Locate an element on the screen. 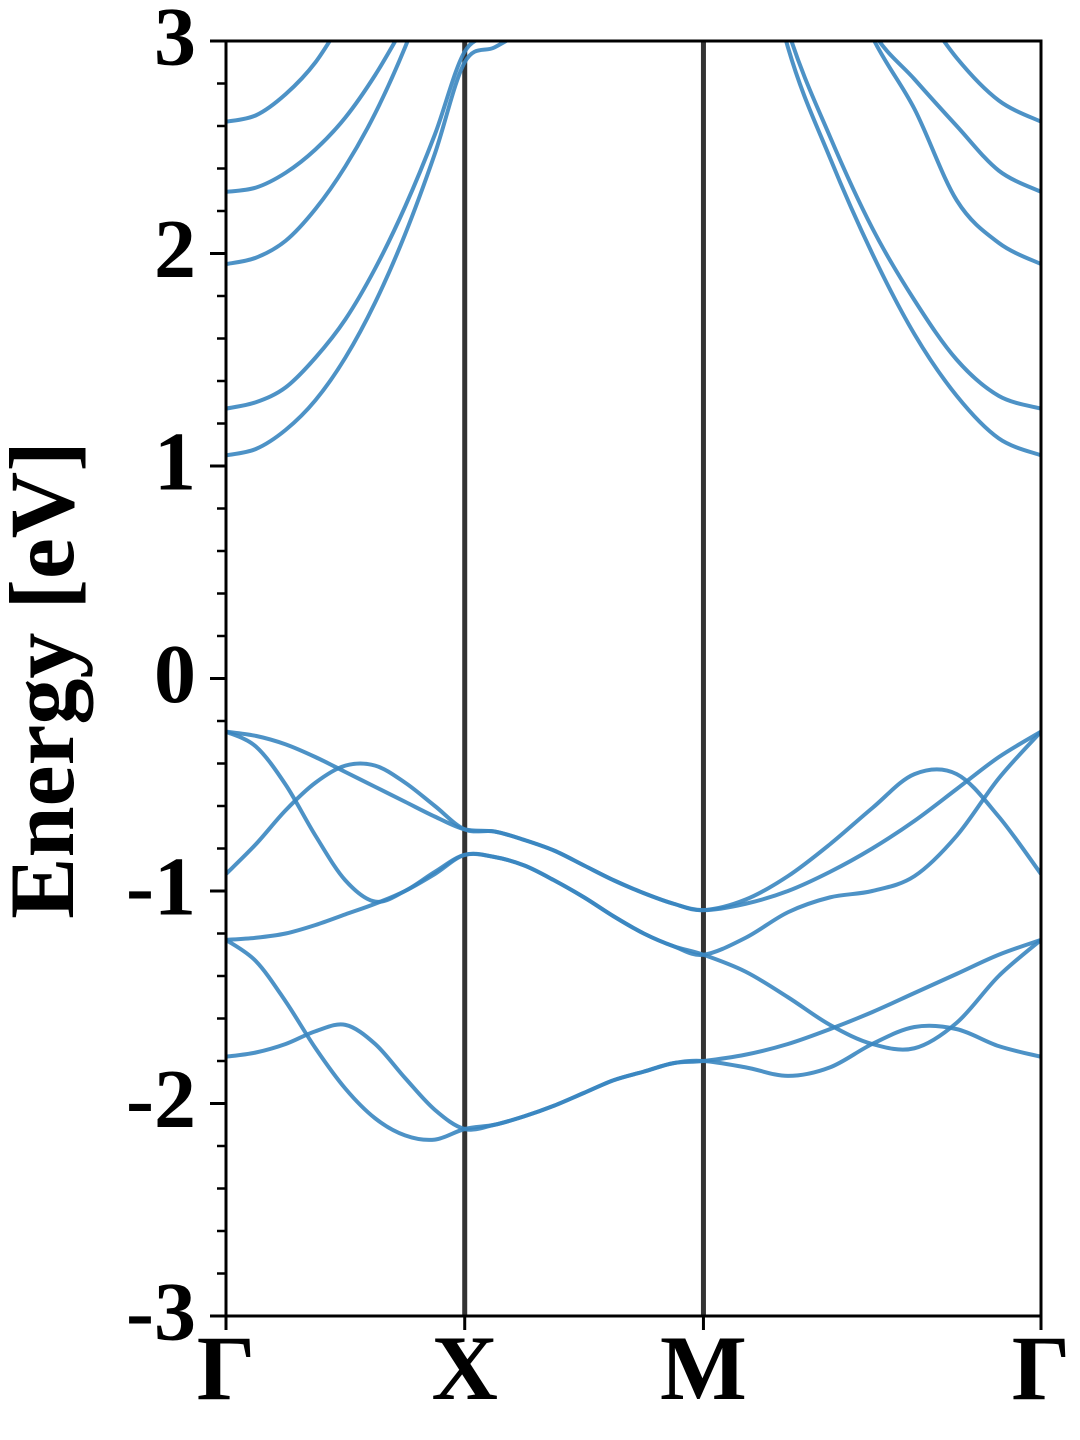 The width and height of the screenshot is (1080, 1440). y-tick-label: -2 is located at coordinates (161, 1099).